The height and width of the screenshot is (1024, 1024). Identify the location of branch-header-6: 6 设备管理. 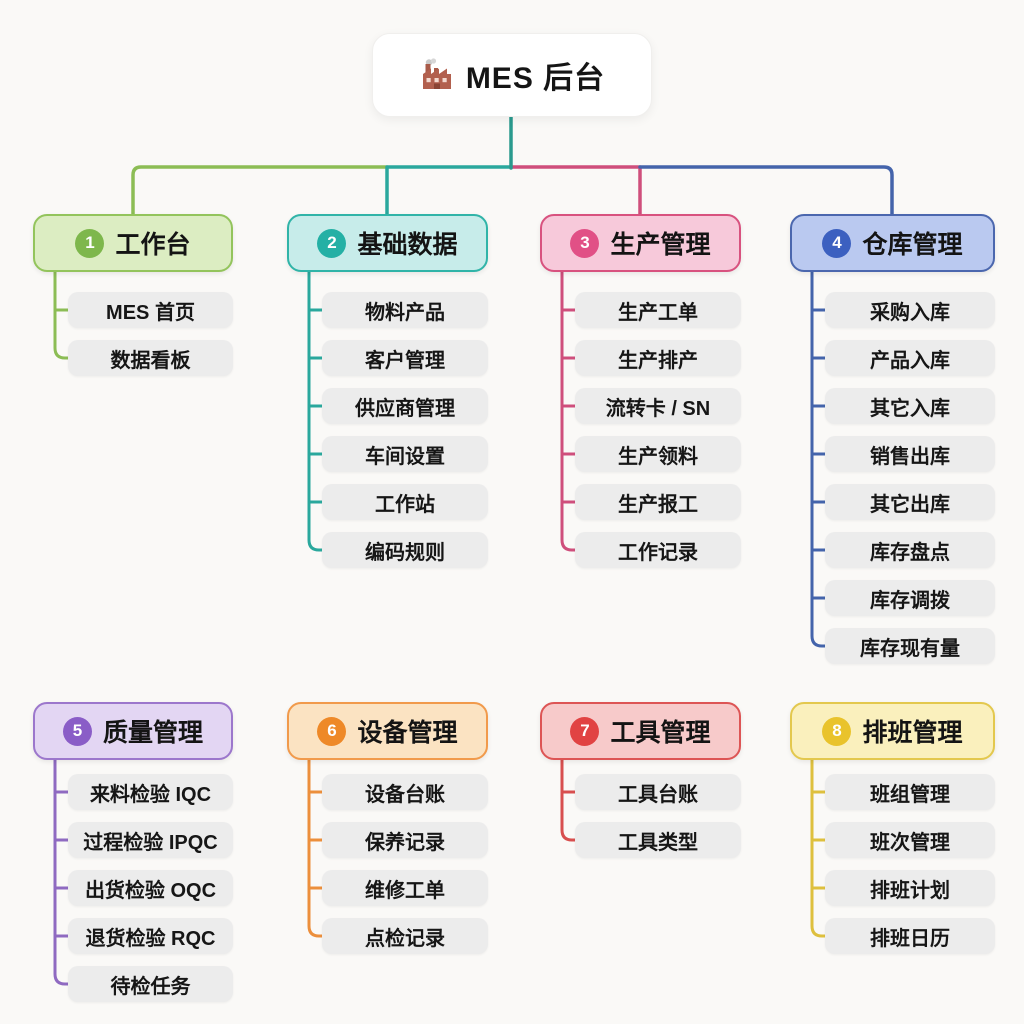
(387, 731).